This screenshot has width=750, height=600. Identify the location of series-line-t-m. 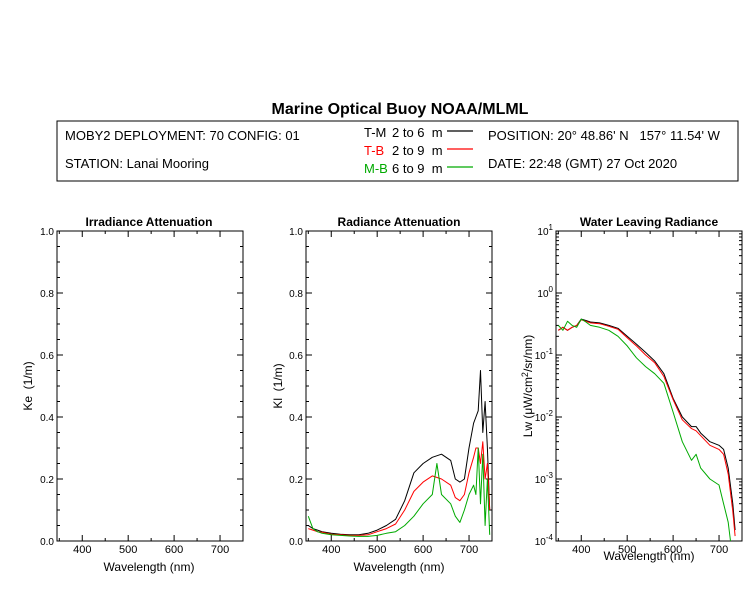
(399, 453).